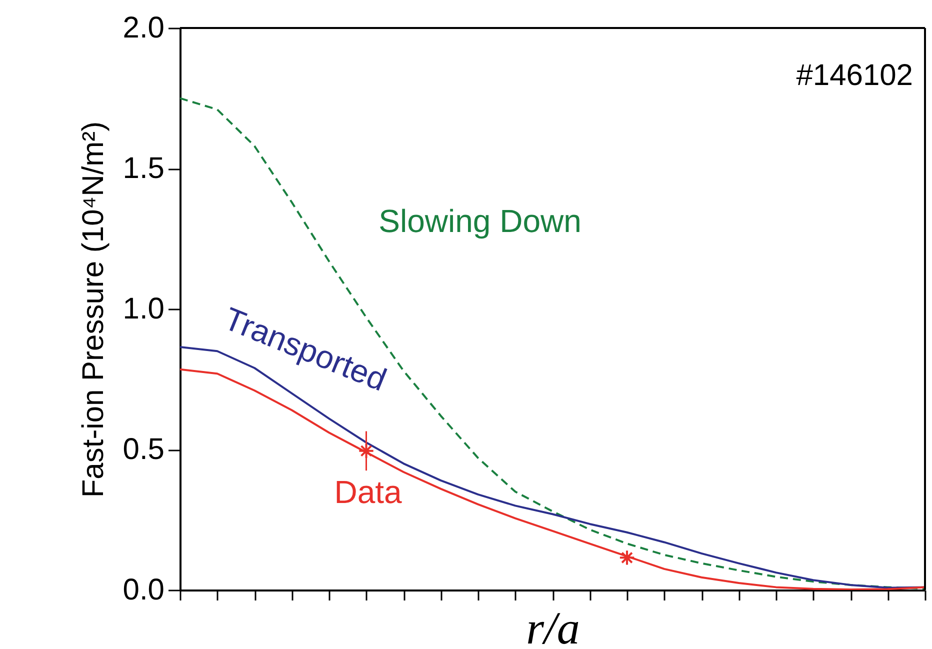 This screenshot has width=932, height=649. Describe the element at coordinates (143, 309) in the screenshot. I see `y-tick-label: 1.0` at that location.